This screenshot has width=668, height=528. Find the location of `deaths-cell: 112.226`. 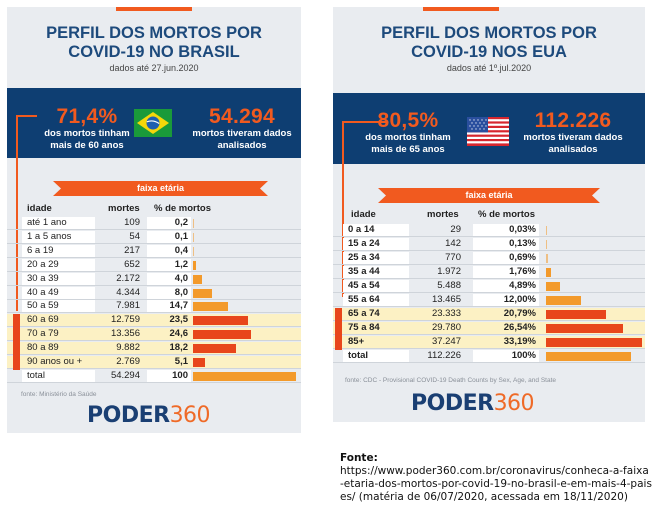

deaths-cell: 112.226 is located at coordinates (444, 355).